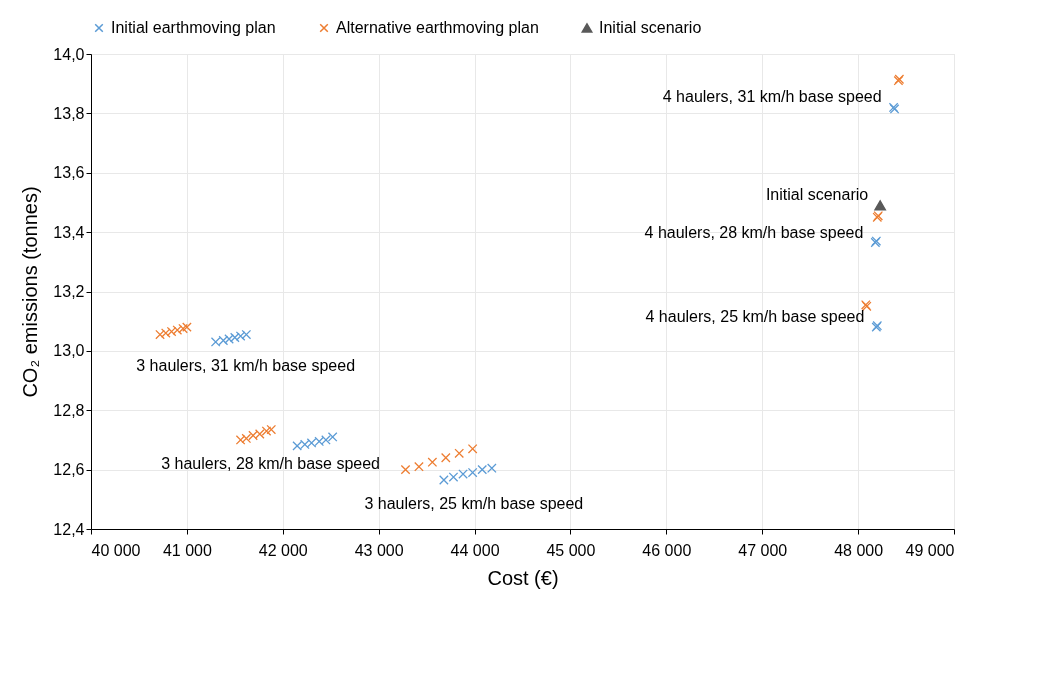 The width and height of the screenshot is (1062, 693). Describe the element at coordinates (69, 470) in the screenshot. I see `y-tick-label: 12,6` at that location.